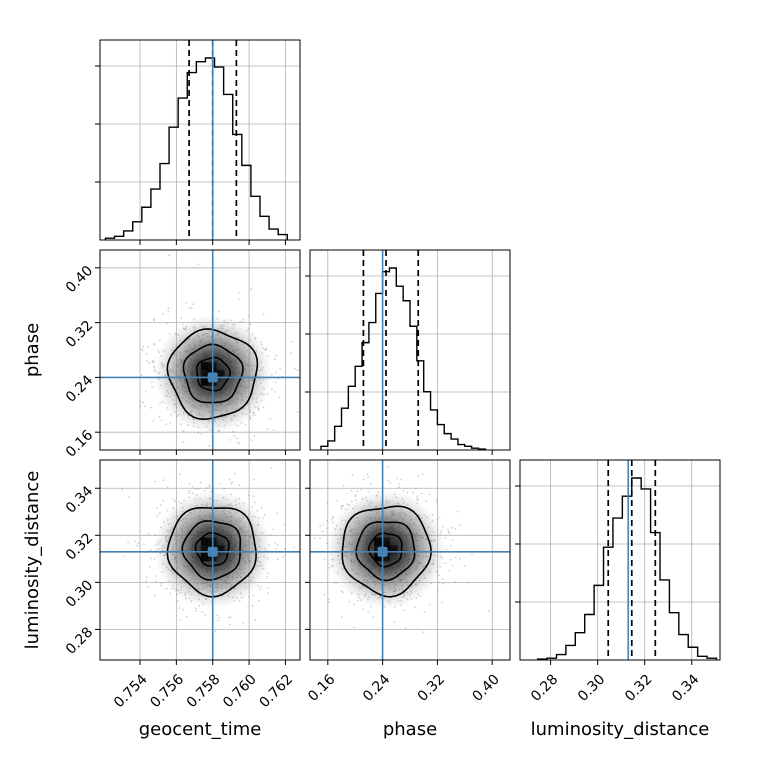 The height and width of the screenshot is (760, 760). I want to click on frame-hist-phase, so click(410, 350).